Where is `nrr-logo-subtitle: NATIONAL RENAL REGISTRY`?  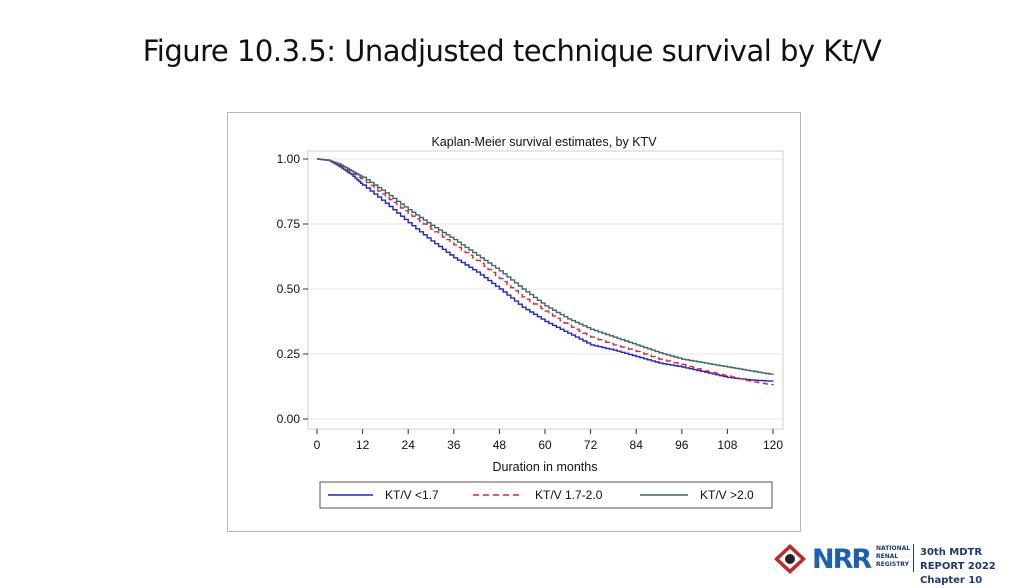 nrr-logo-subtitle: NATIONAL RENAL REGISTRY is located at coordinates (894, 557).